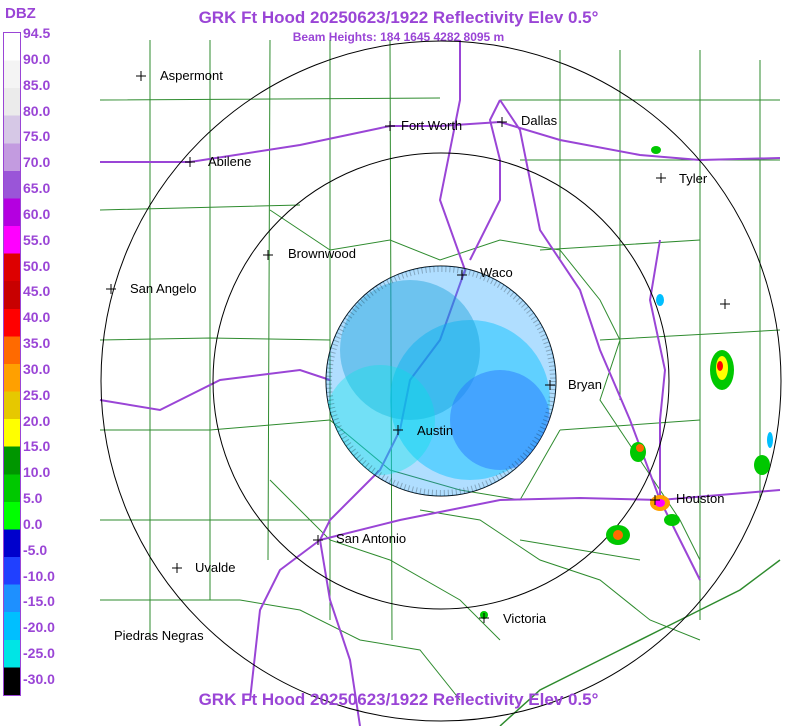 The image size is (797, 726). What do you see at coordinates (37, 265) in the screenshot?
I see `legend-tick-label: 50.0` at bounding box center [37, 265].